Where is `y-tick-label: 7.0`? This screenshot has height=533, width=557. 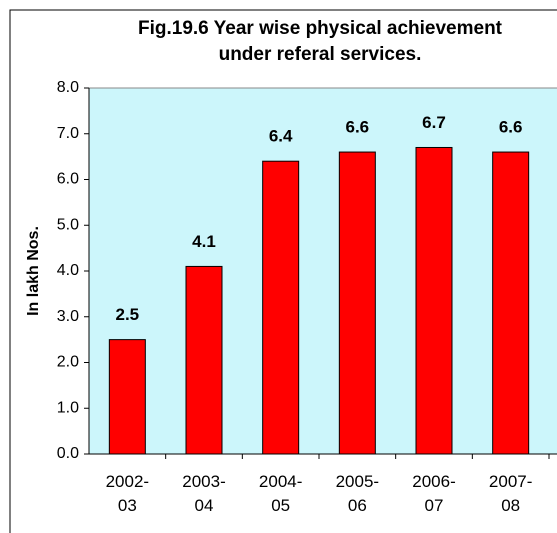 y-tick-label: 7.0 is located at coordinates (68, 133).